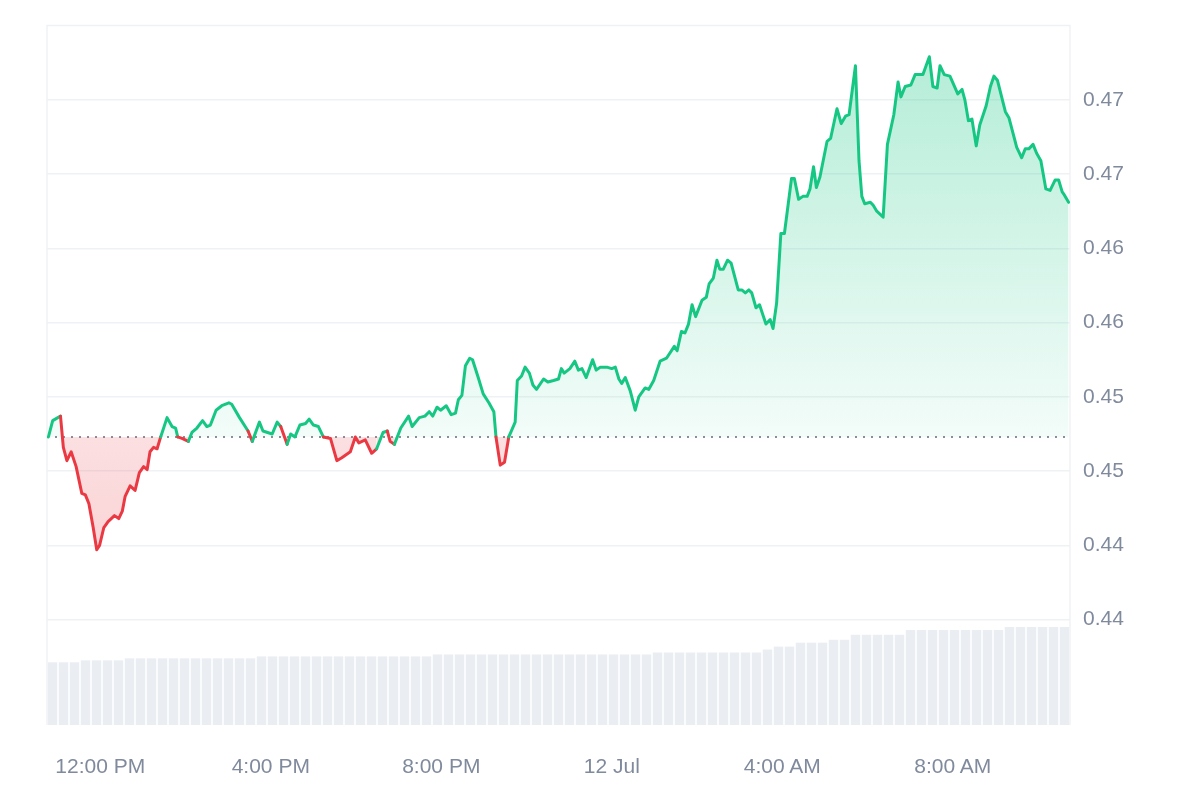 The height and width of the screenshot is (800, 1200). Describe the element at coordinates (100, 766) in the screenshot. I see `x-tick-label: 12:00 PM` at that location.